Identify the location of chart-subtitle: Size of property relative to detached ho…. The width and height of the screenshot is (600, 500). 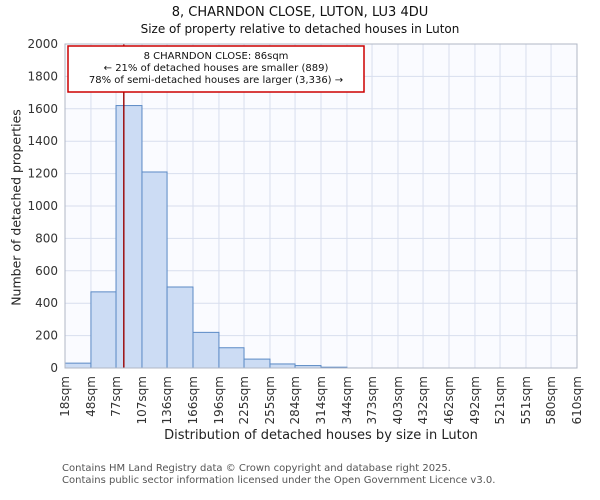
(300, 29).